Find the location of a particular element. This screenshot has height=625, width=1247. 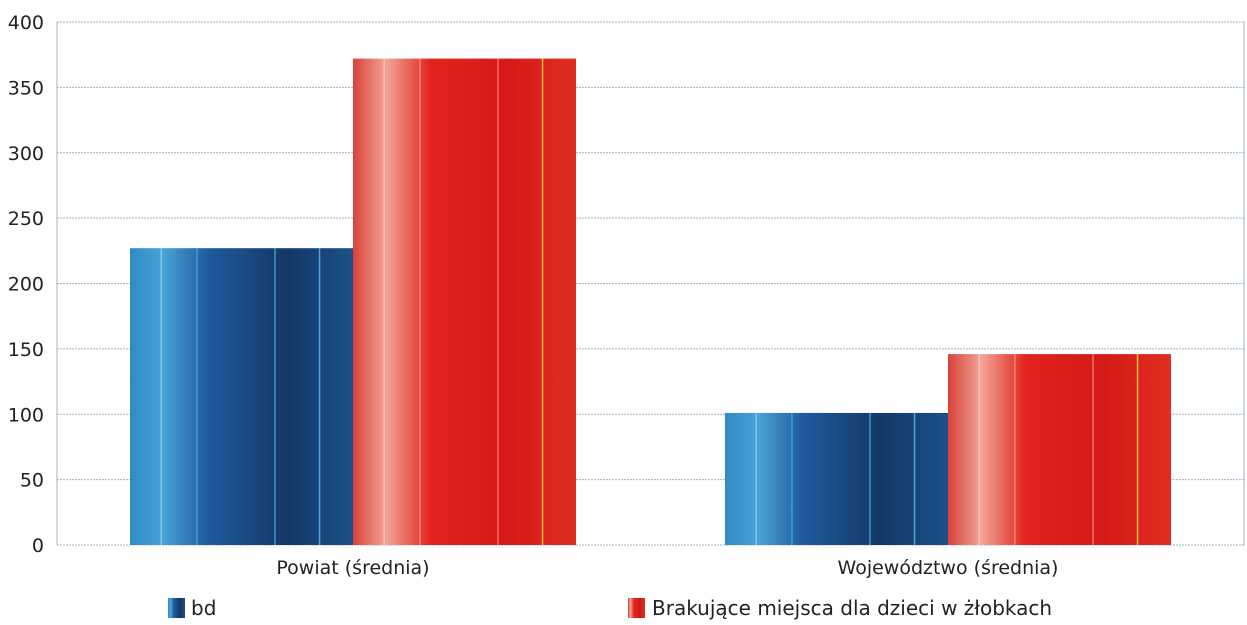

x-category-label: Powiat (średnia) is located at coordinates (352, 568).